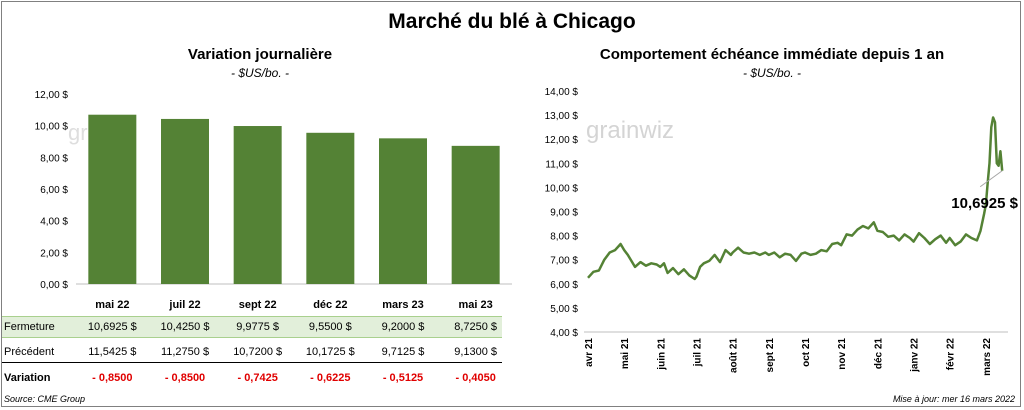 This screenshot has height=410, width=1024. What do you see at coordinates (403, 378) in the screenshot?
I see `table-cell: - 0,5125` at bounding box center [403, 378].